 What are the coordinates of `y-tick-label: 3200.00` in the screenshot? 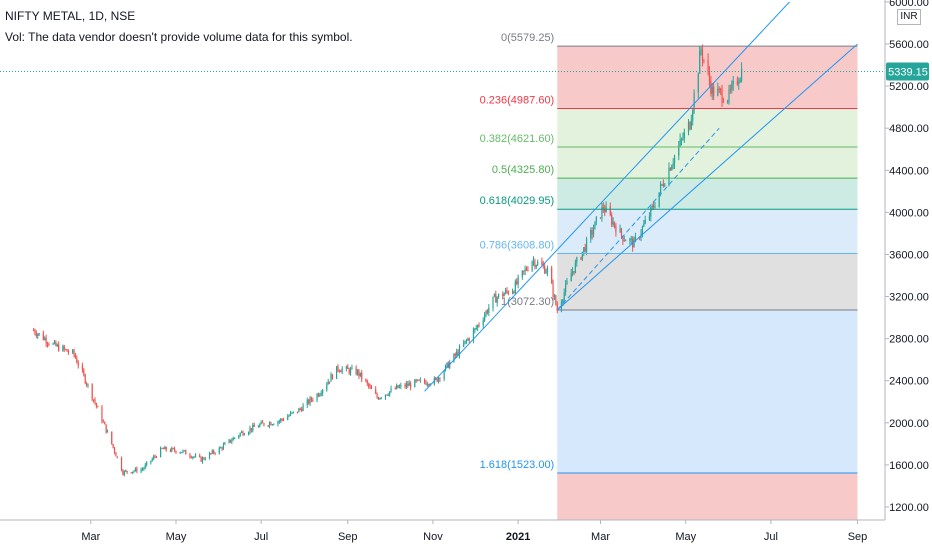 It's located at (909, 298).